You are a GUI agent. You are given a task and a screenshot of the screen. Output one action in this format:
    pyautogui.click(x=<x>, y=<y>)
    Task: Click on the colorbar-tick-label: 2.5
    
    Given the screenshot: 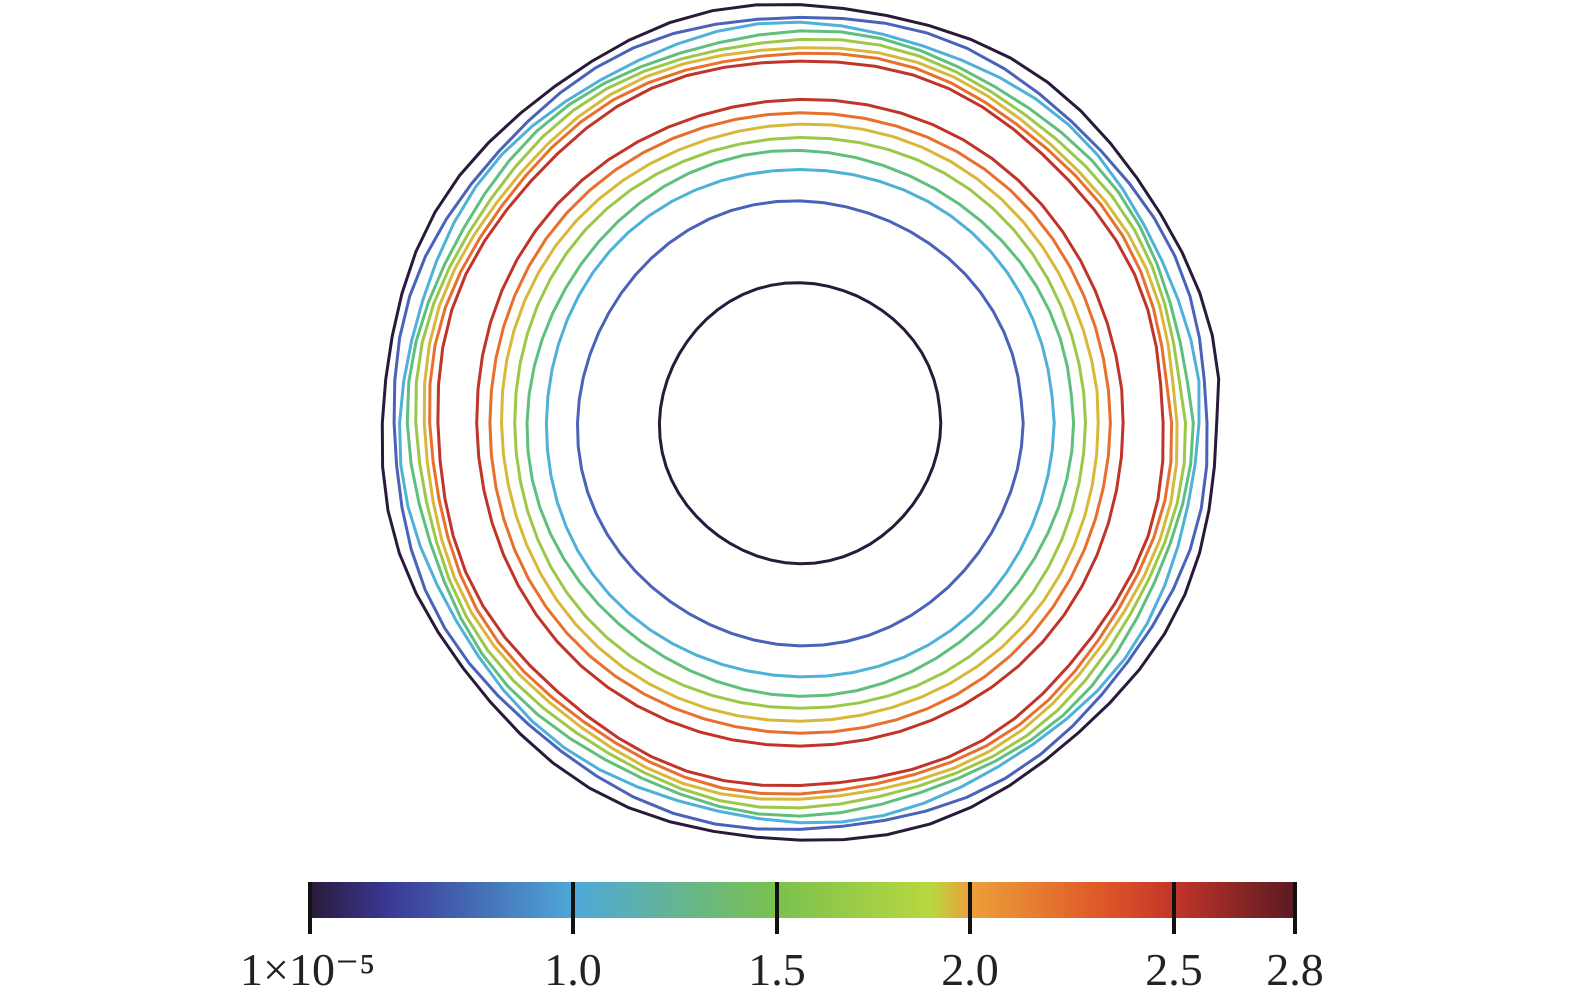 What is the action you would take?
    pyautogui.click(x=1174, y=969)
    